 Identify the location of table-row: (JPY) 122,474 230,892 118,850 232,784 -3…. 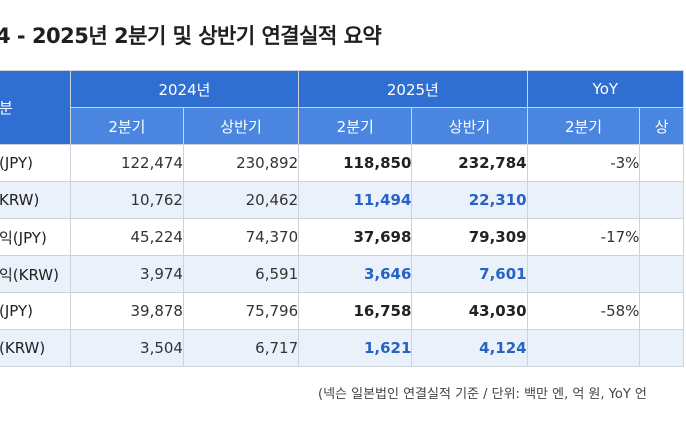
(342, 163).